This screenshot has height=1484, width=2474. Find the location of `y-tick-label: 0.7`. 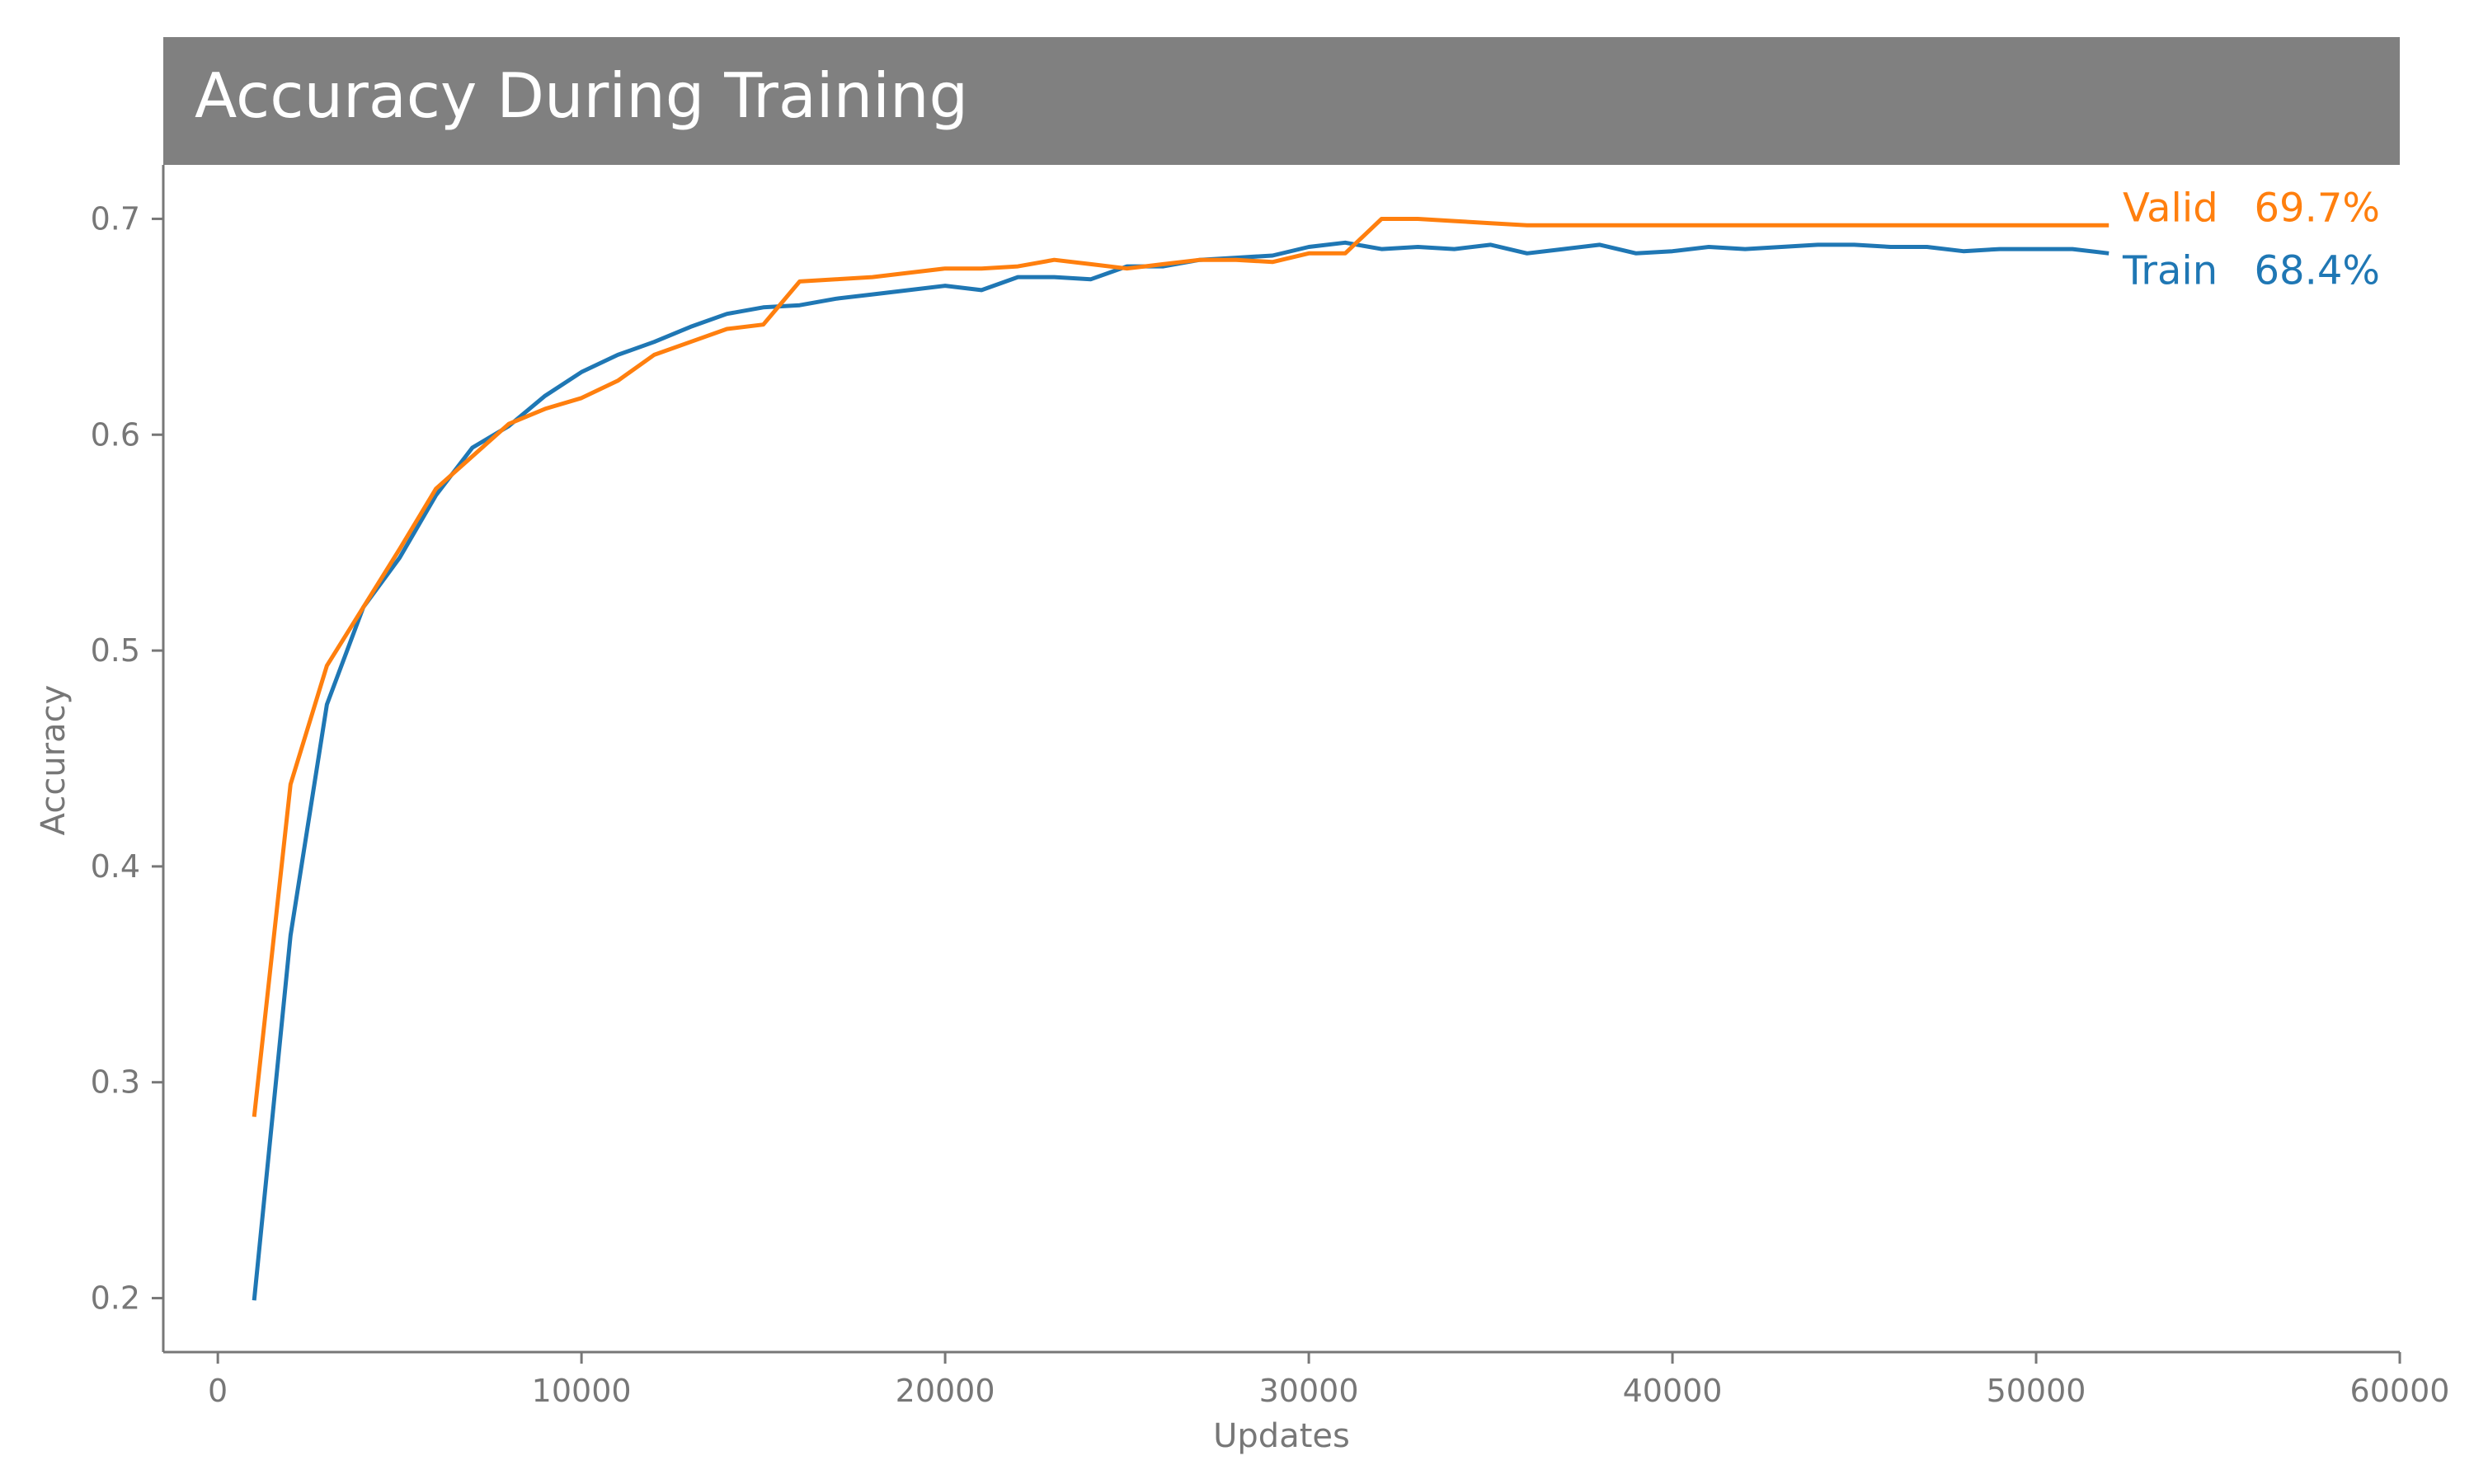

y-tick-label: 0.7 is located at coordinates (115, 219).